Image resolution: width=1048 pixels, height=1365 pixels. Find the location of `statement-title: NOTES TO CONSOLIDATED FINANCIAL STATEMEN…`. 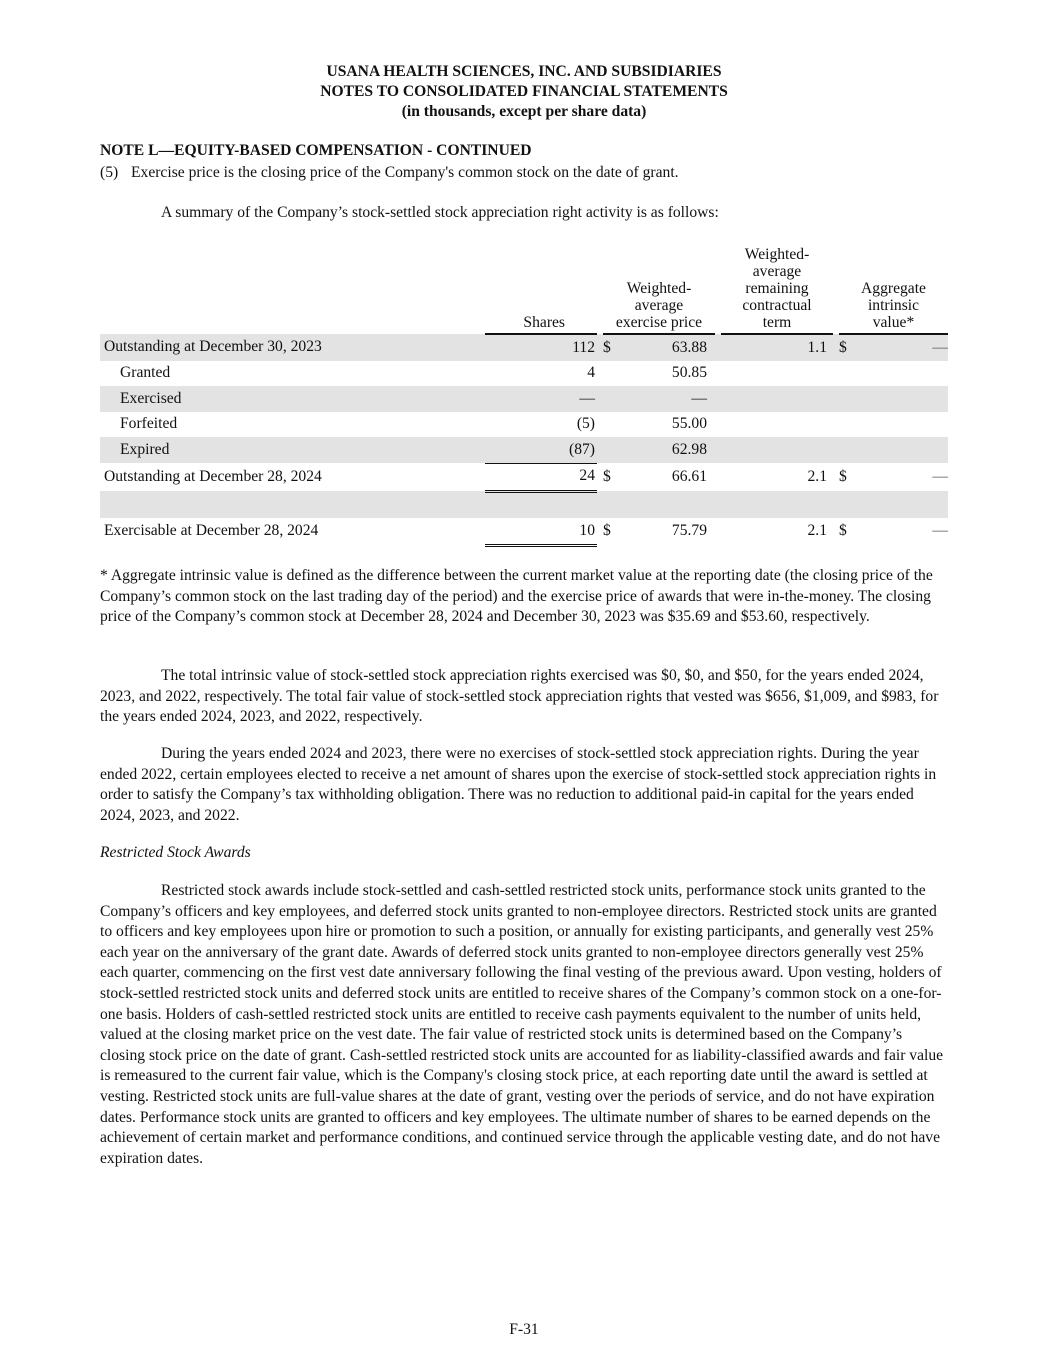

statement-title: NOTES TO CONSOLIDATED FINANCIAL STATEMEN… is located at coordinates (524, 91).